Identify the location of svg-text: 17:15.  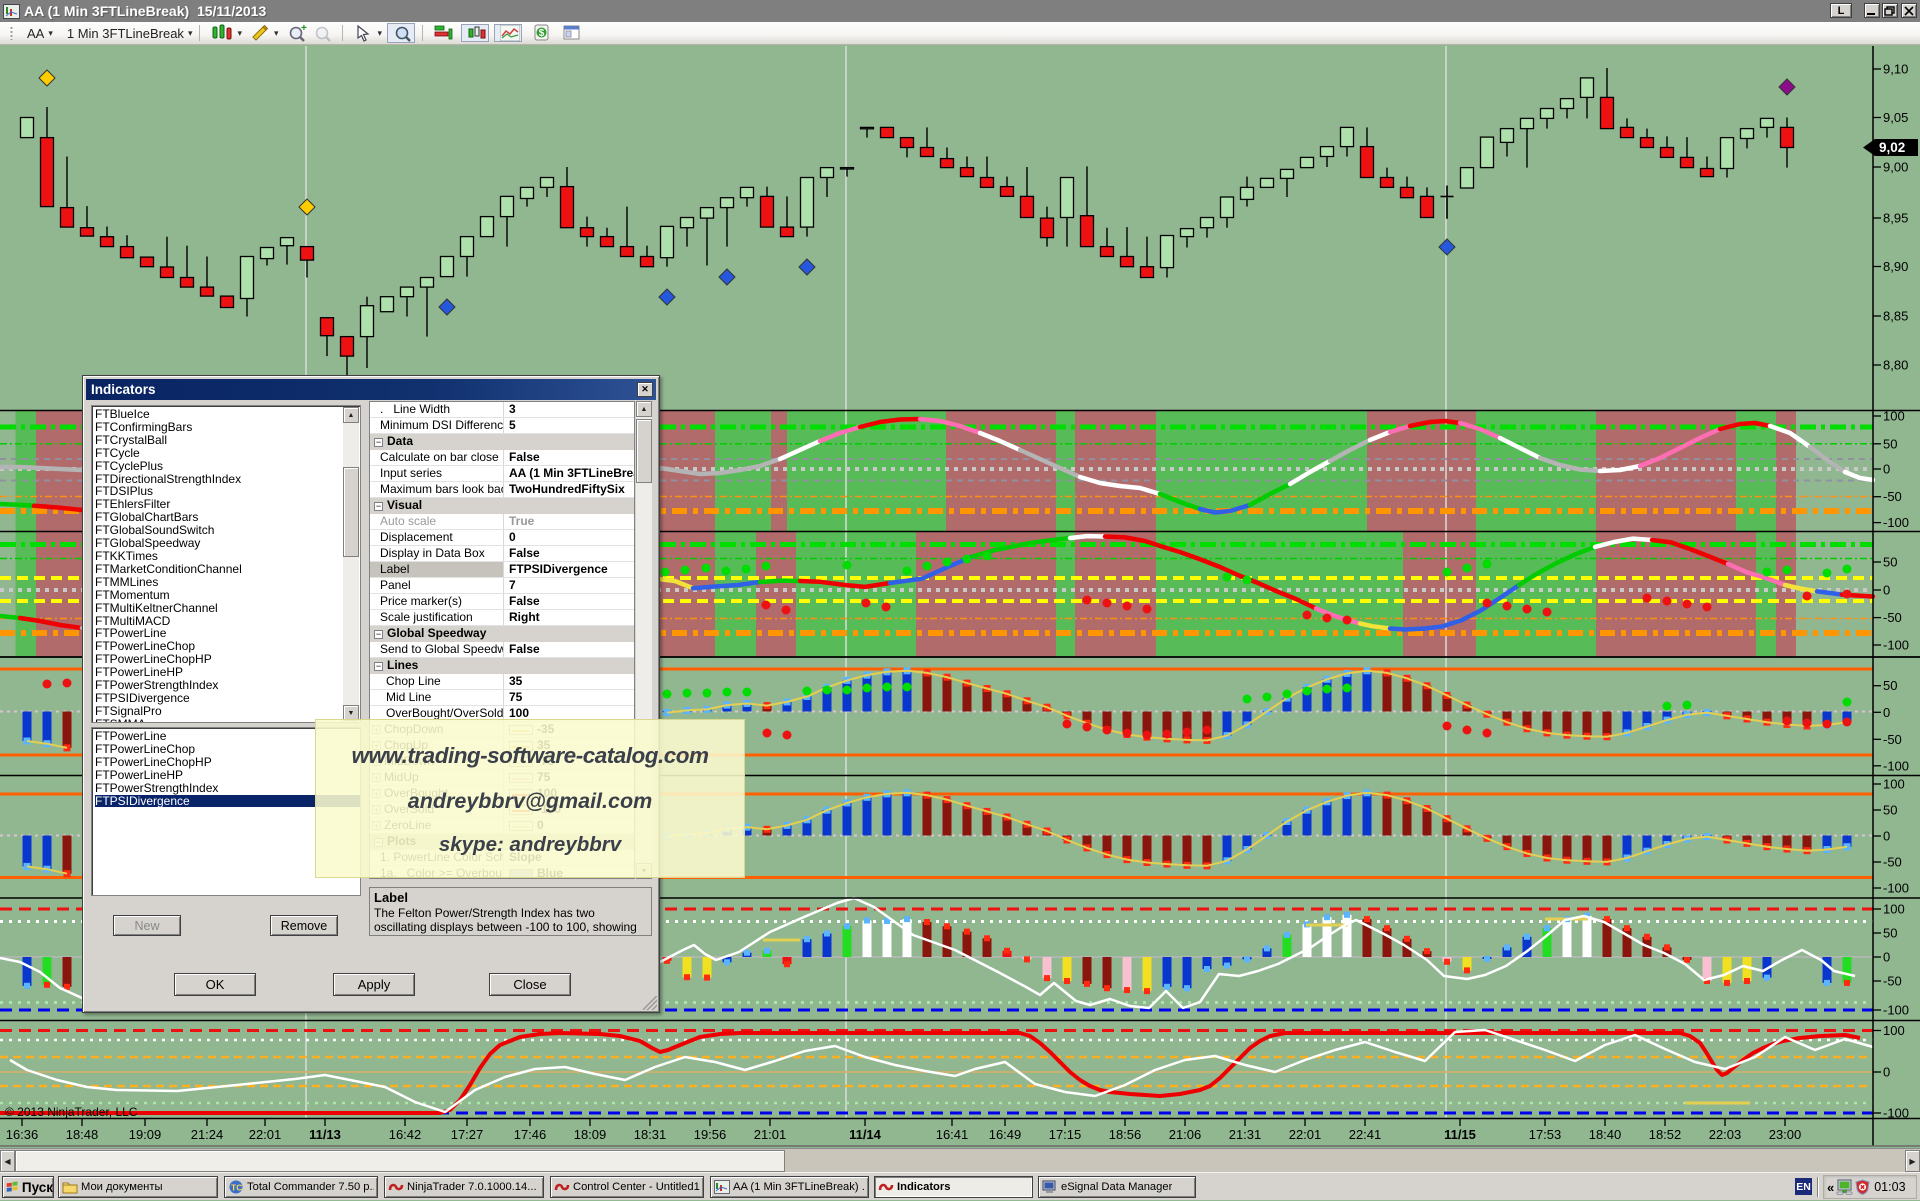
(1065, 1134).